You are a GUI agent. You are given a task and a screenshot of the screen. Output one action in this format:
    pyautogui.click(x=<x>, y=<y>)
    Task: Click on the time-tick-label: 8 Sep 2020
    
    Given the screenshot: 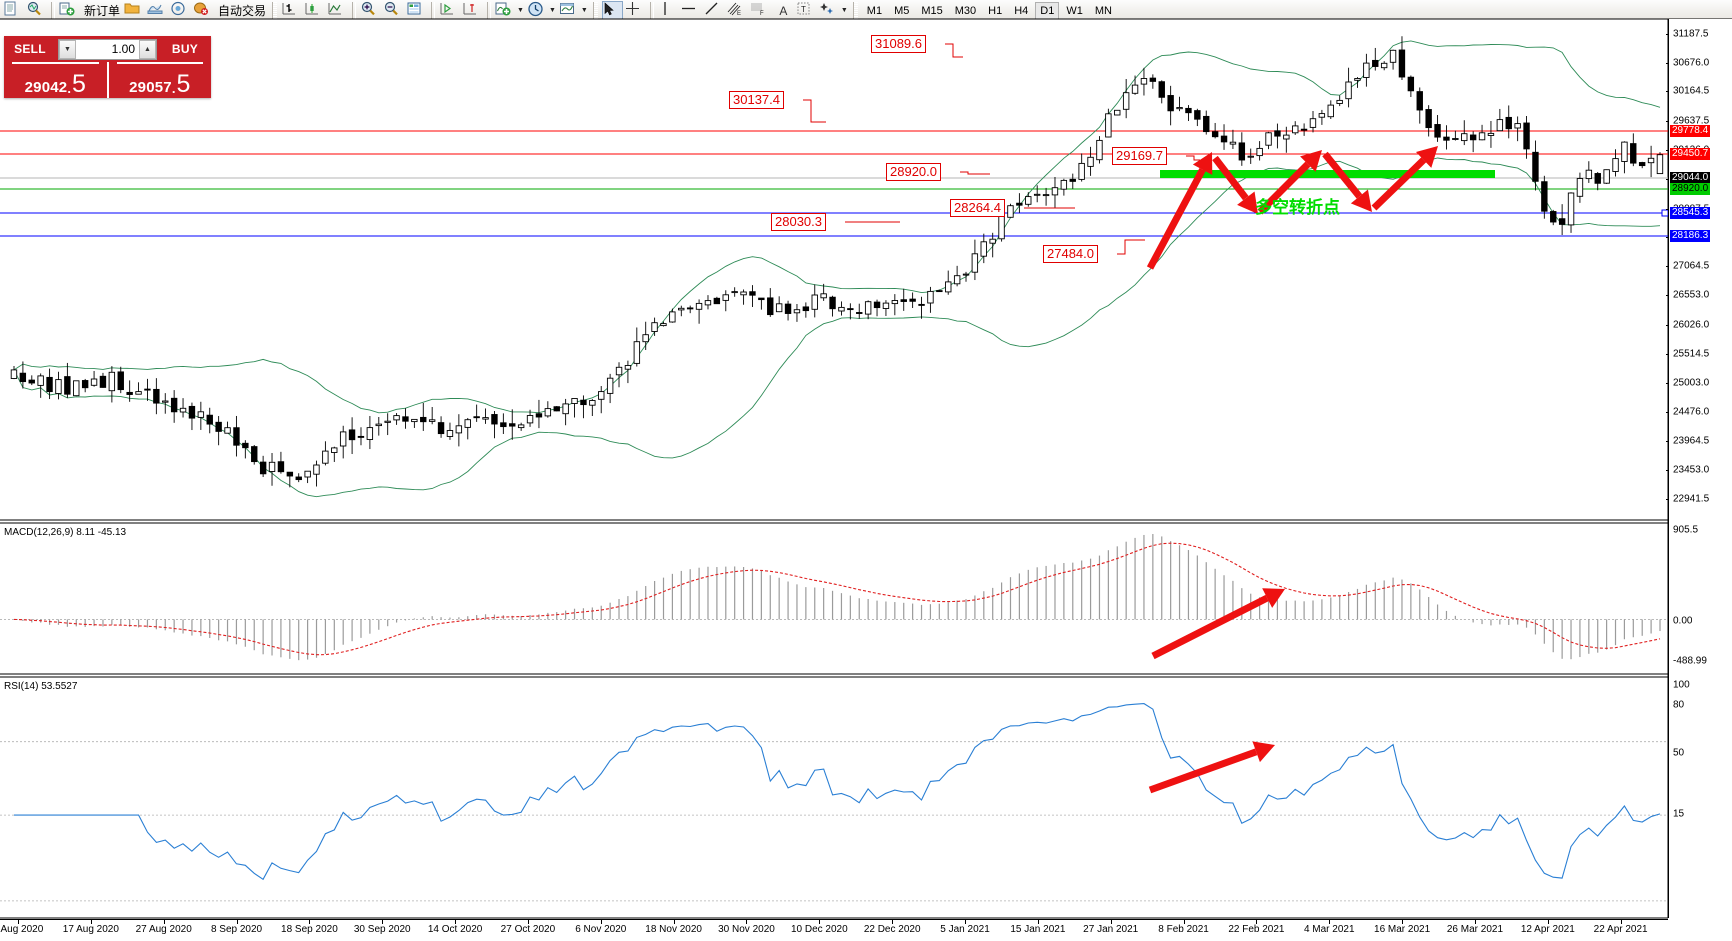 What is the action you would take?
    pyautogui.click(x=236, y=929)
    